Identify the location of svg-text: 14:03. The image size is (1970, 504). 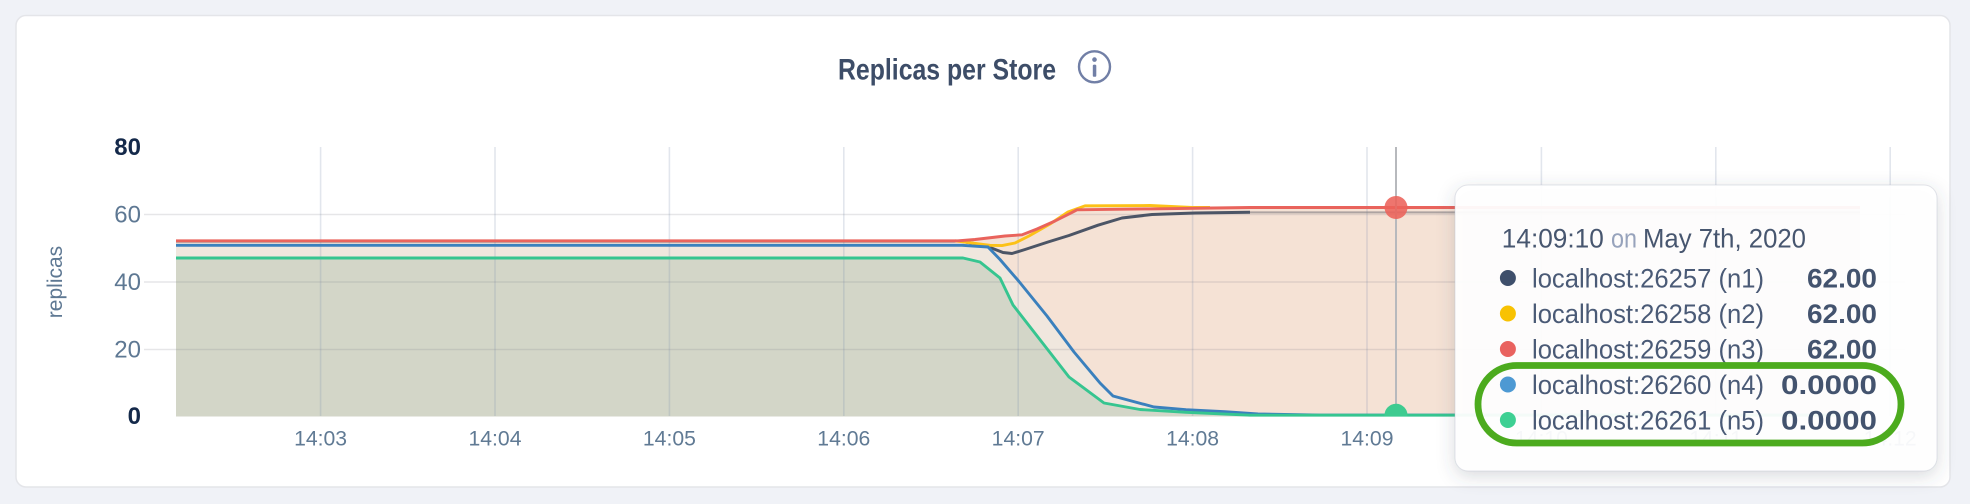
(320, 439).